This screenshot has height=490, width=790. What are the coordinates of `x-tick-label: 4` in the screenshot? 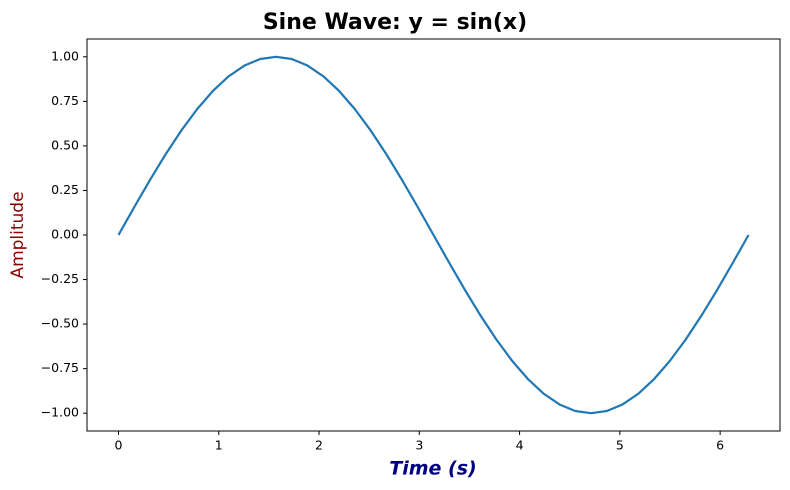 It's located at (520, 445).